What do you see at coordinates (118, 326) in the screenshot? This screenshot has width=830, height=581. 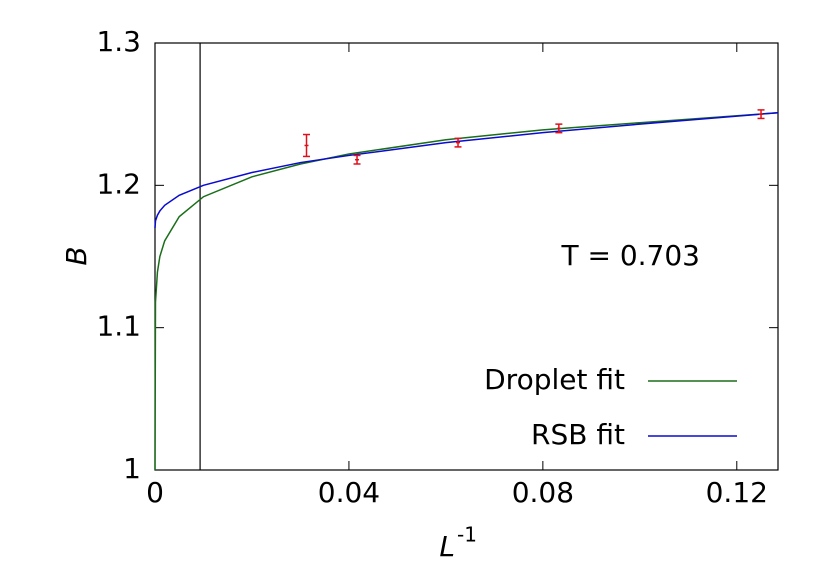 I see `y-tick-label: 1.1` at bounding box center [118, 326].